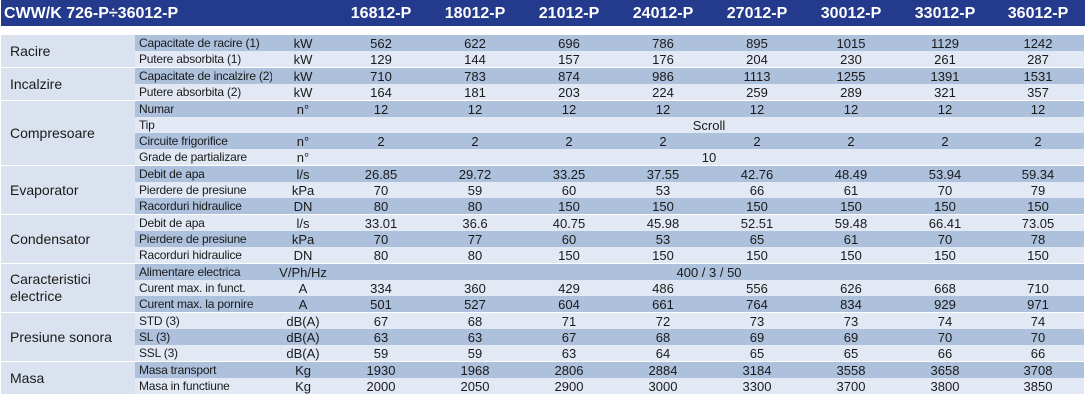 This screenshot has width=1085, height=402. What do you see at coordinates (303, 157) in the screenshot?
I see `unit-cell: n°` at bounding box center [303, 157].